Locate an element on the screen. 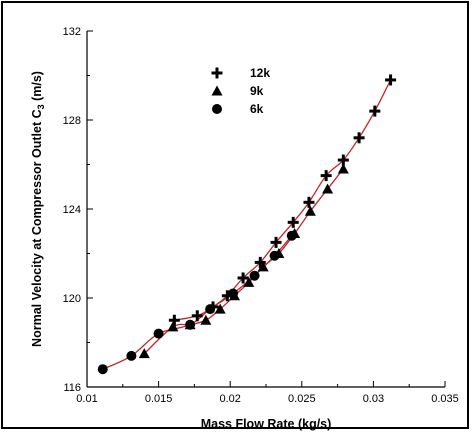 Image resolution: width=474 pixels, height=432 pixels. legend-label-9k: 9k is located at coordinates (257, 91).